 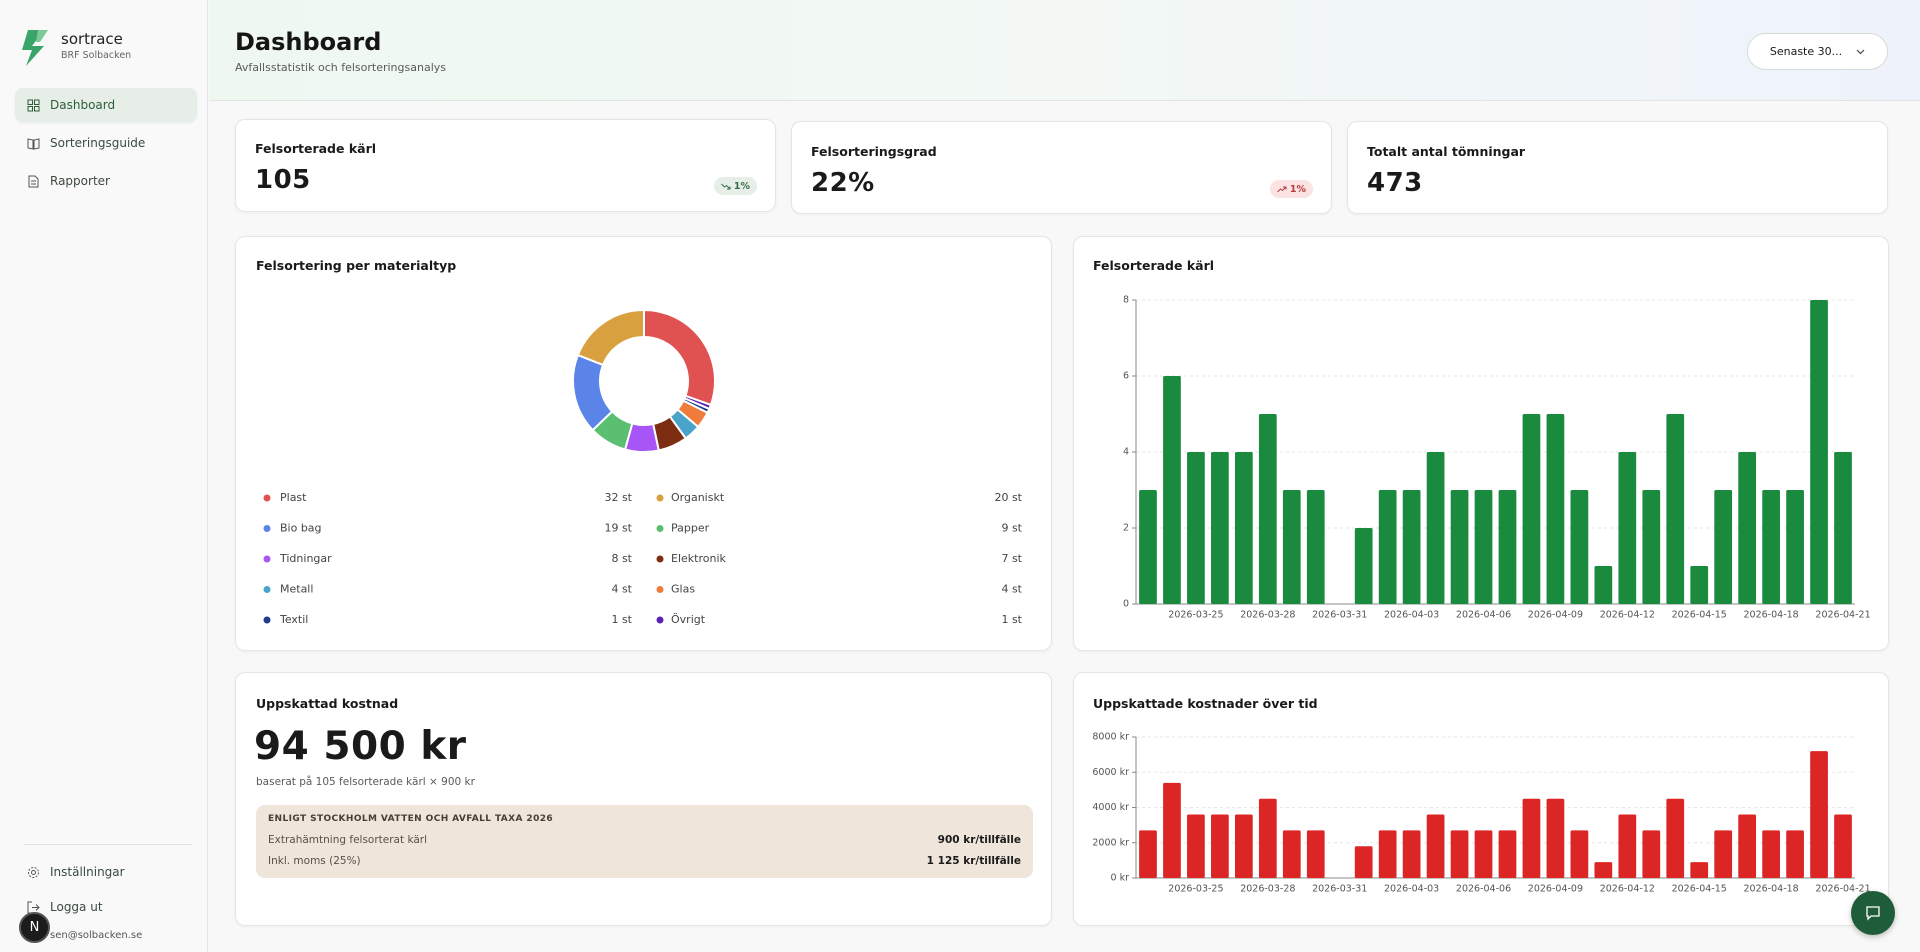 I want to click on settings-link: Inställningar, so click(x=106, y=872).